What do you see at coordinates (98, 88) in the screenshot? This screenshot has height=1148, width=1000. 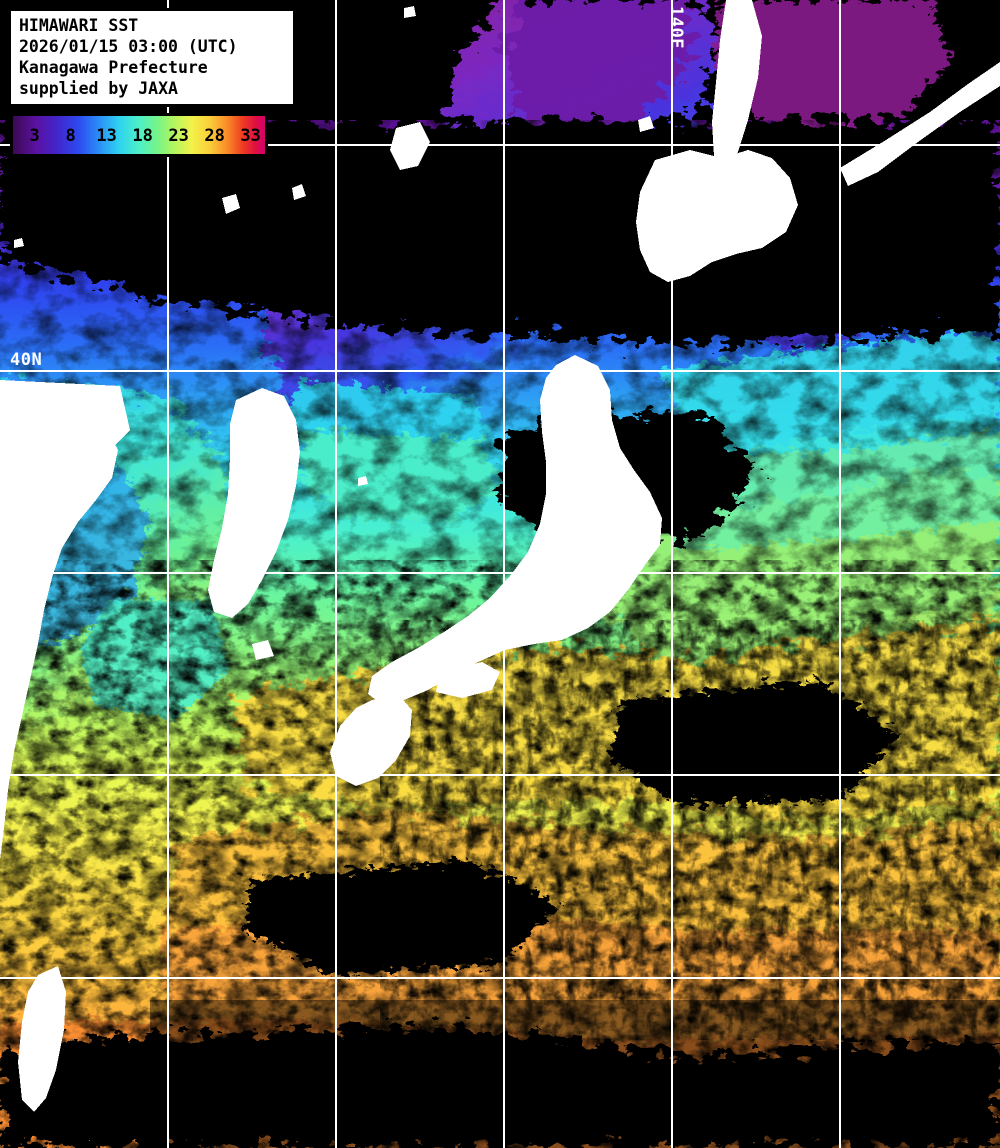 I see `product-credit: supplied by JAXA` at bounding box center [98, 88].